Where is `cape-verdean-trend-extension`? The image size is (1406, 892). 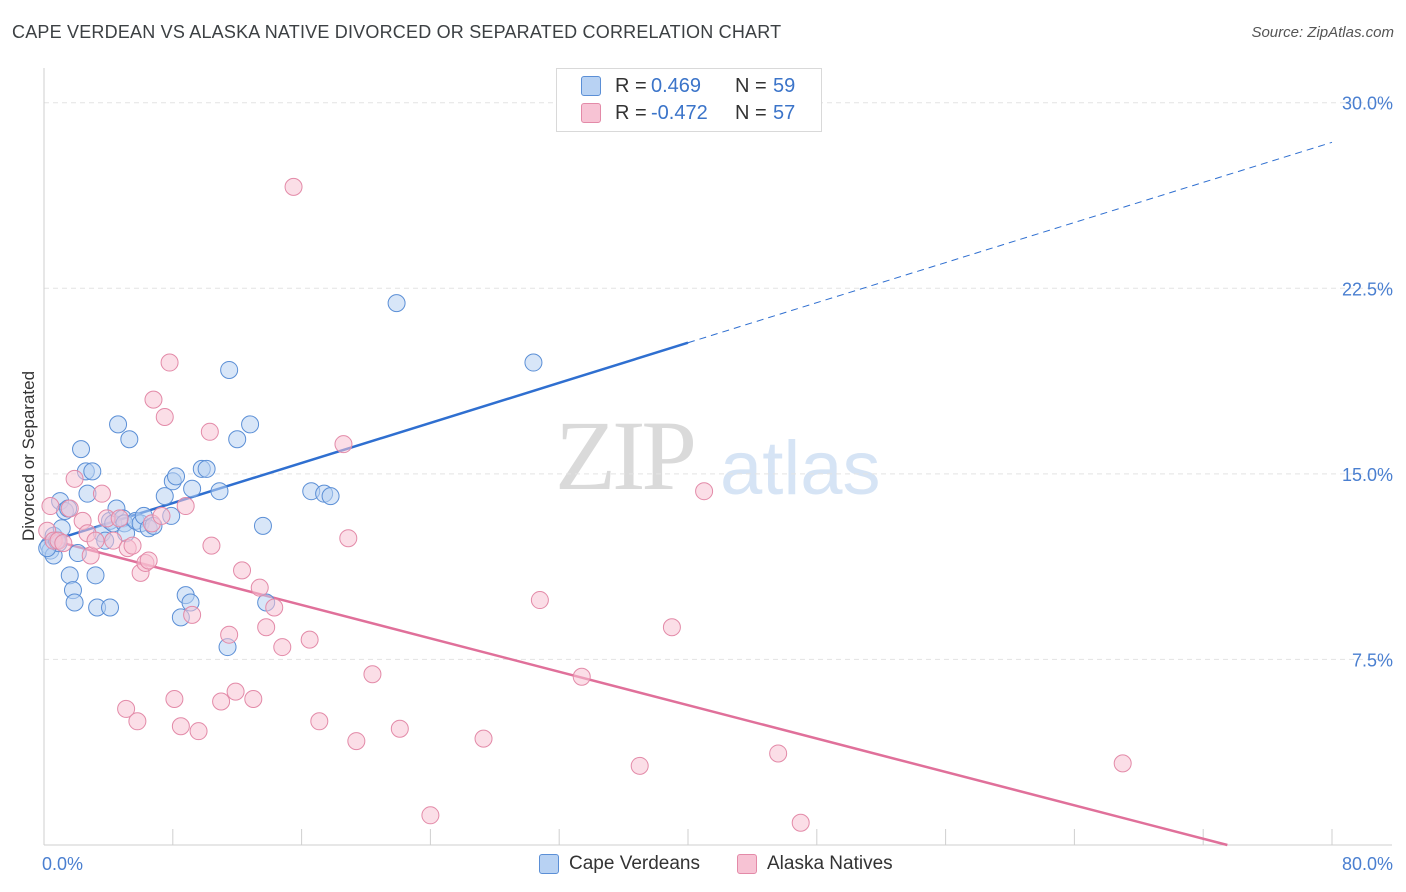
cape-verdean-trend-extension is located at coordinates (1010, 242).